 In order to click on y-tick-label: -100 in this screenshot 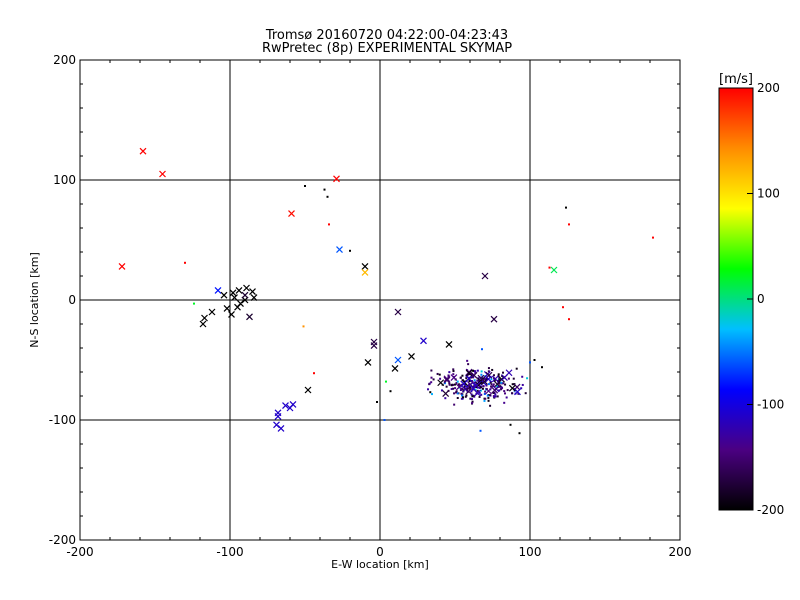, I will do `click(62, 420)`.